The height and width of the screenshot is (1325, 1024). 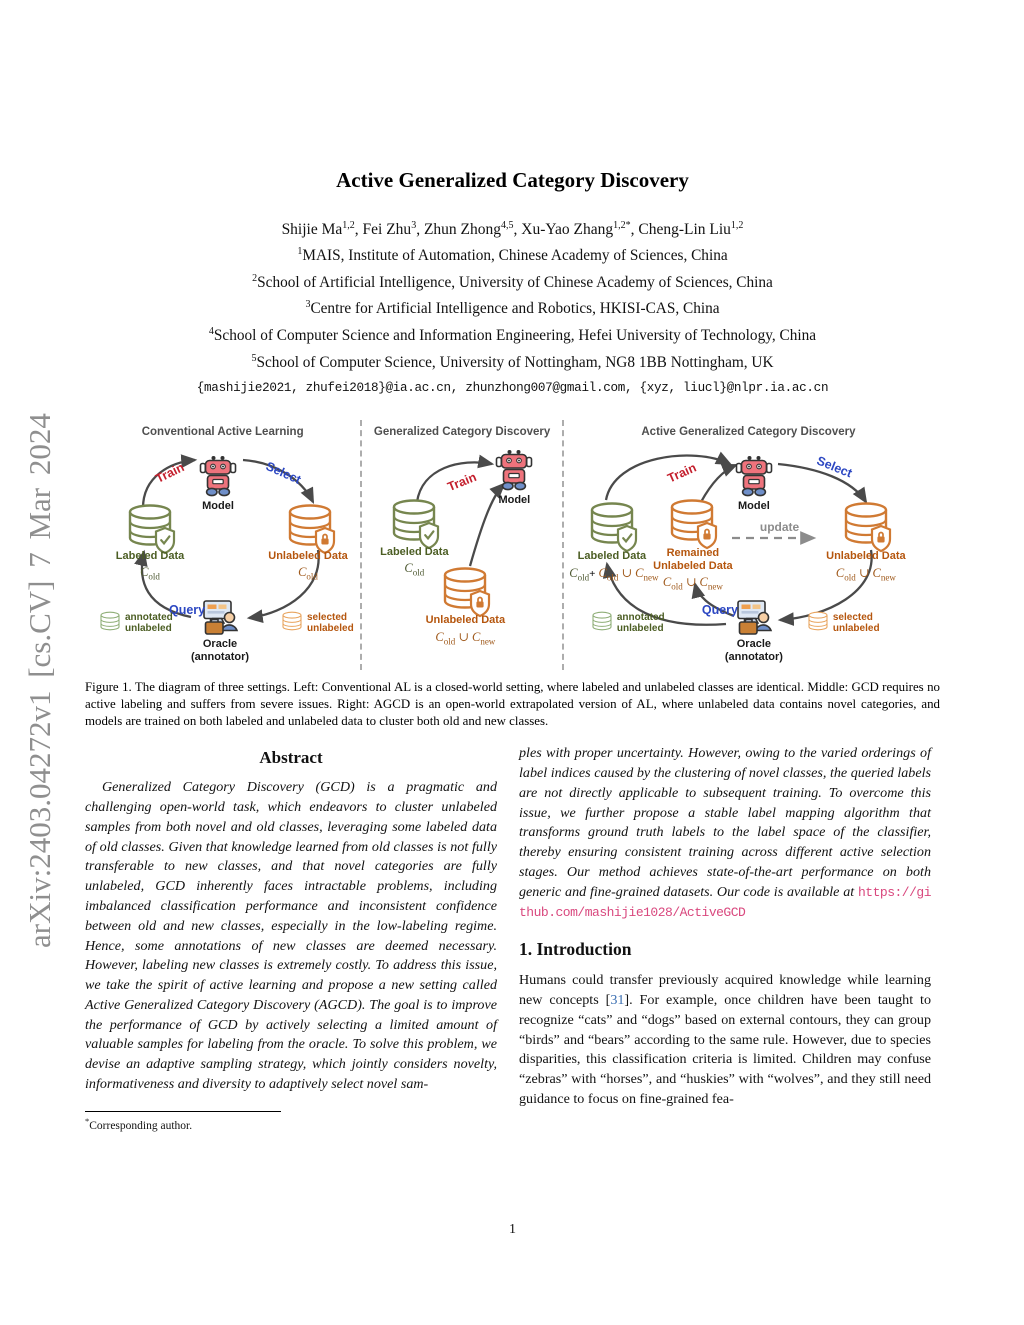 I want to click on panel2-graphics, so click(x=463, y=533).